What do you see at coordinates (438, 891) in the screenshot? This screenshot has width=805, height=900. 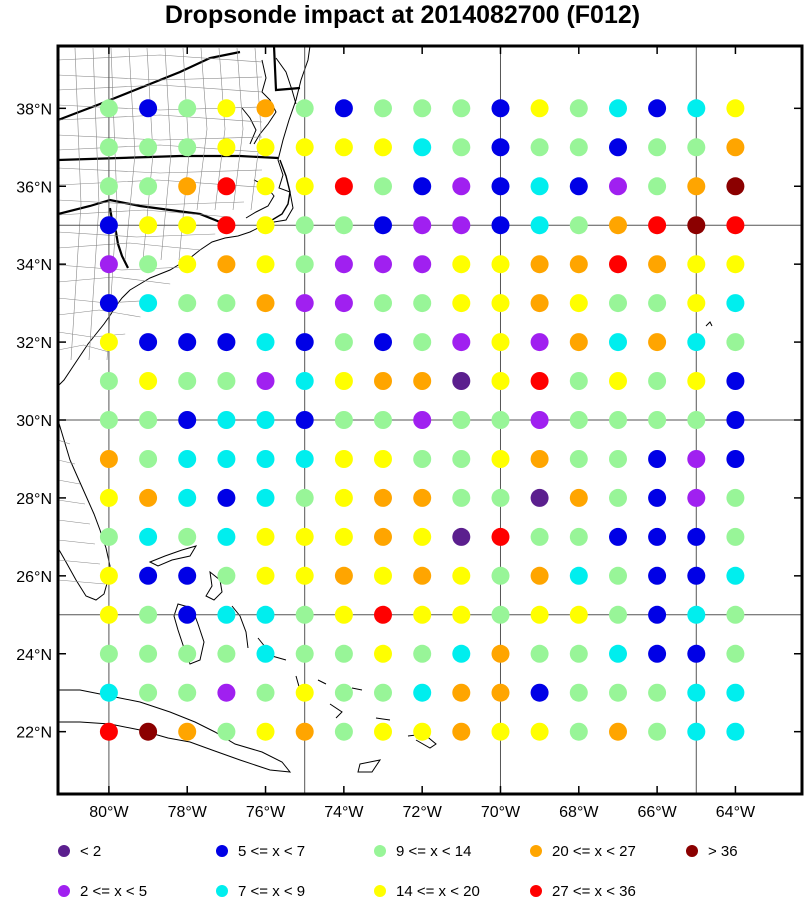 I see `legend-label: 14 <= x < 20` at bounding box center [438, 891].